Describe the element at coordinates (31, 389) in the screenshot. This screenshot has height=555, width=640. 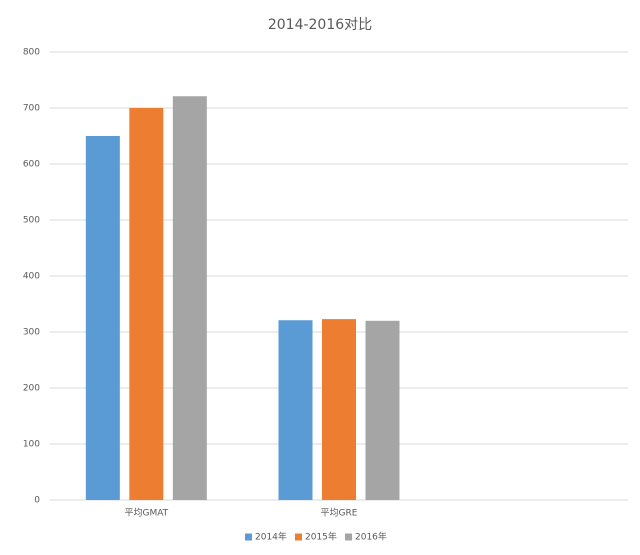
I see `y-tick-label: 200` at that location.